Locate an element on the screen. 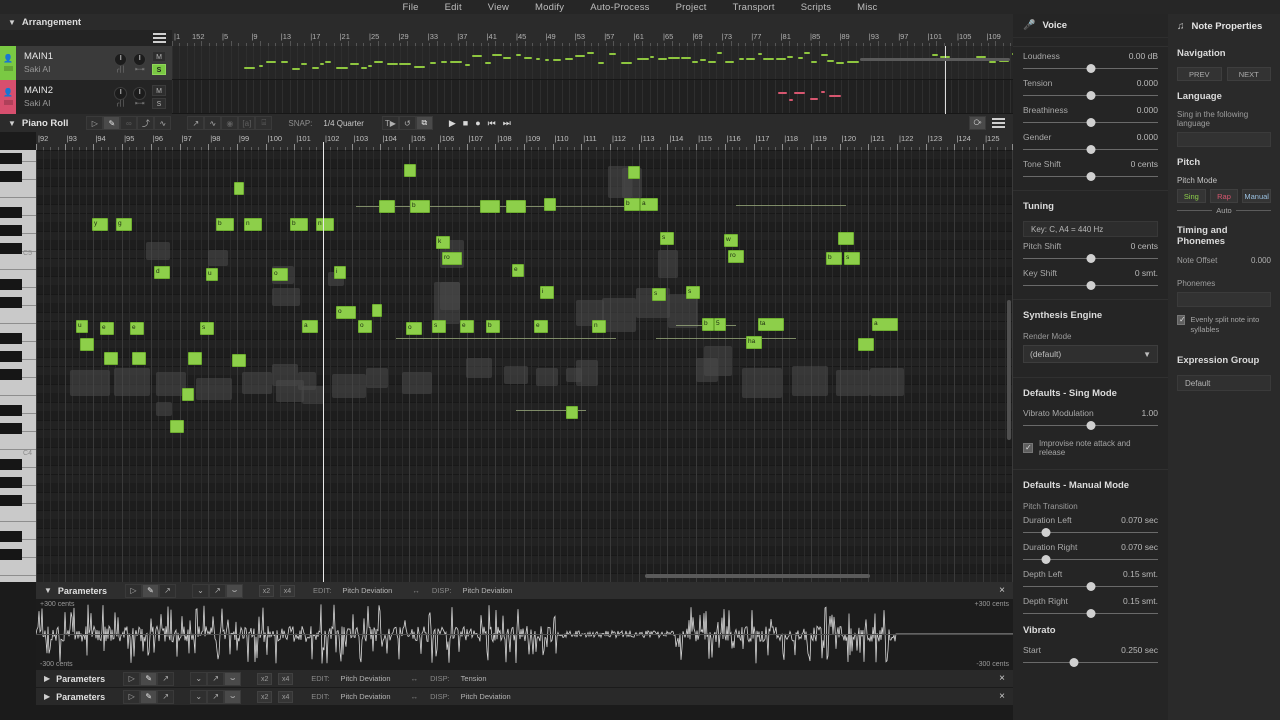 The image size is (1280, 720). menu-item-scripts: Scripts is located at coordinates (816, 7).